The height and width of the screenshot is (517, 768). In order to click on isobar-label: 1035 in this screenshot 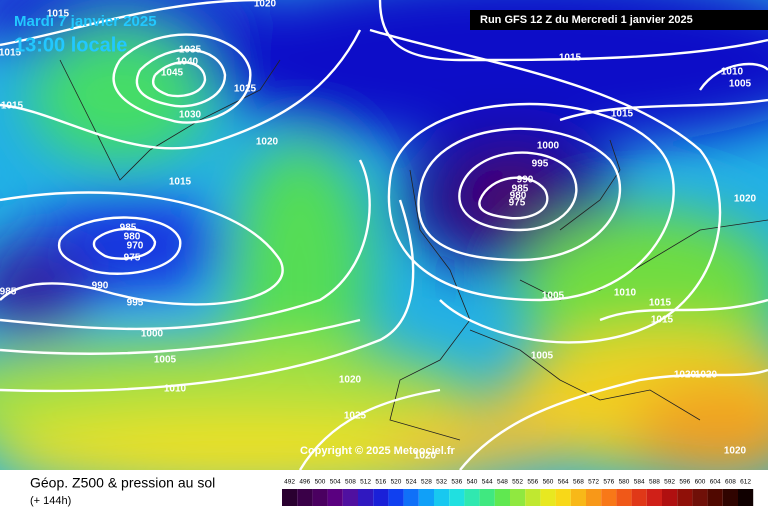, I will do `click(190, 50)`.